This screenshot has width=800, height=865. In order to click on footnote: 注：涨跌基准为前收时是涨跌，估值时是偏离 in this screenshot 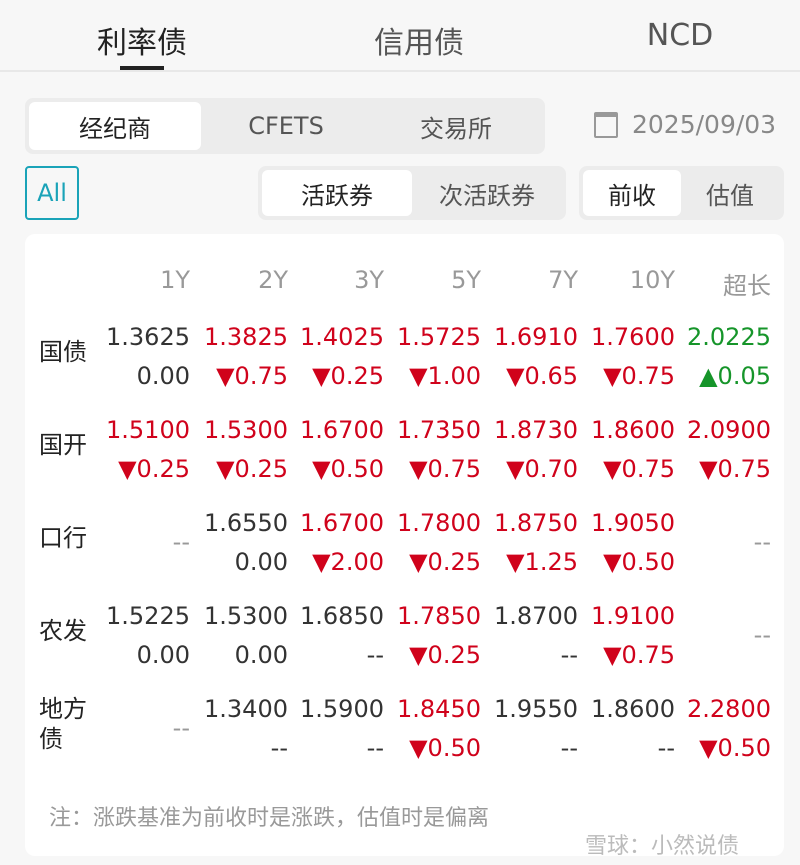, I will do `click(269, 818)`.